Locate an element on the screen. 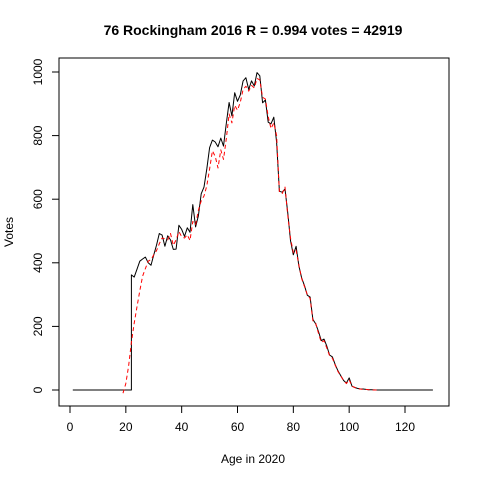  x-tick-label: 120 is located at coordinates (405, 427).